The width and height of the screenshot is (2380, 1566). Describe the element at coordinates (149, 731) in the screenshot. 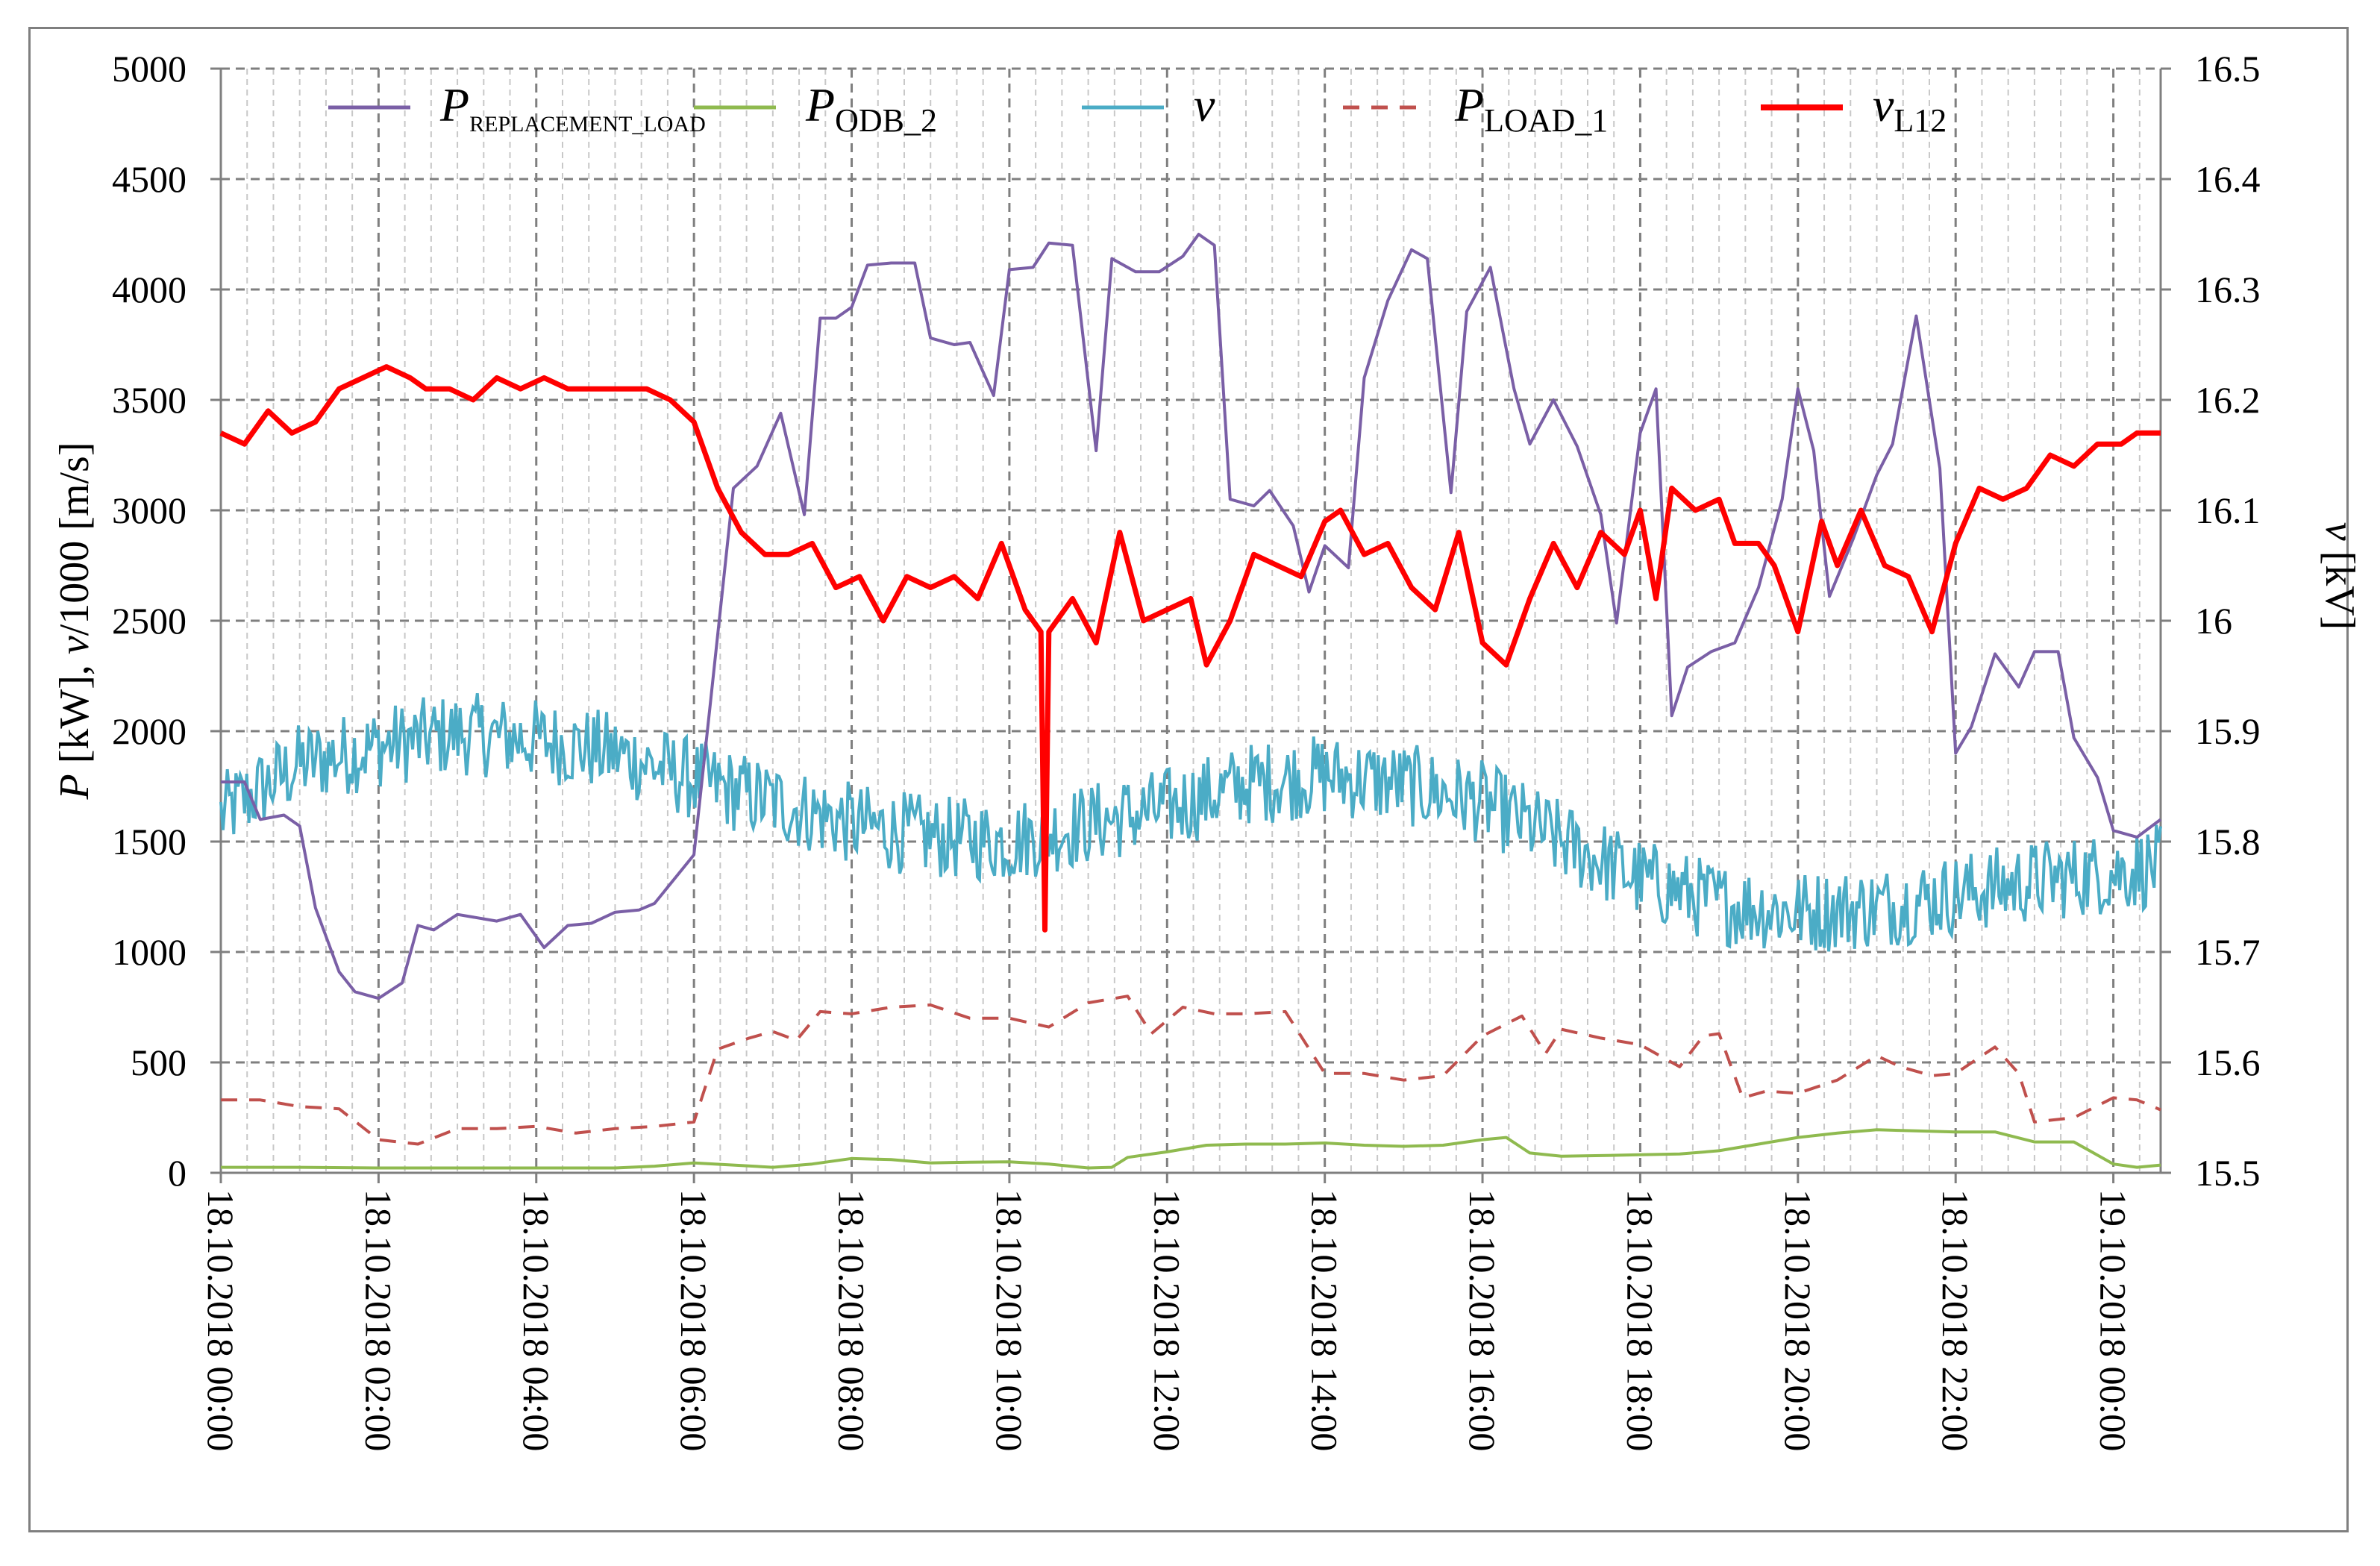

I see `y-left-tick-label: 2000` at that location.